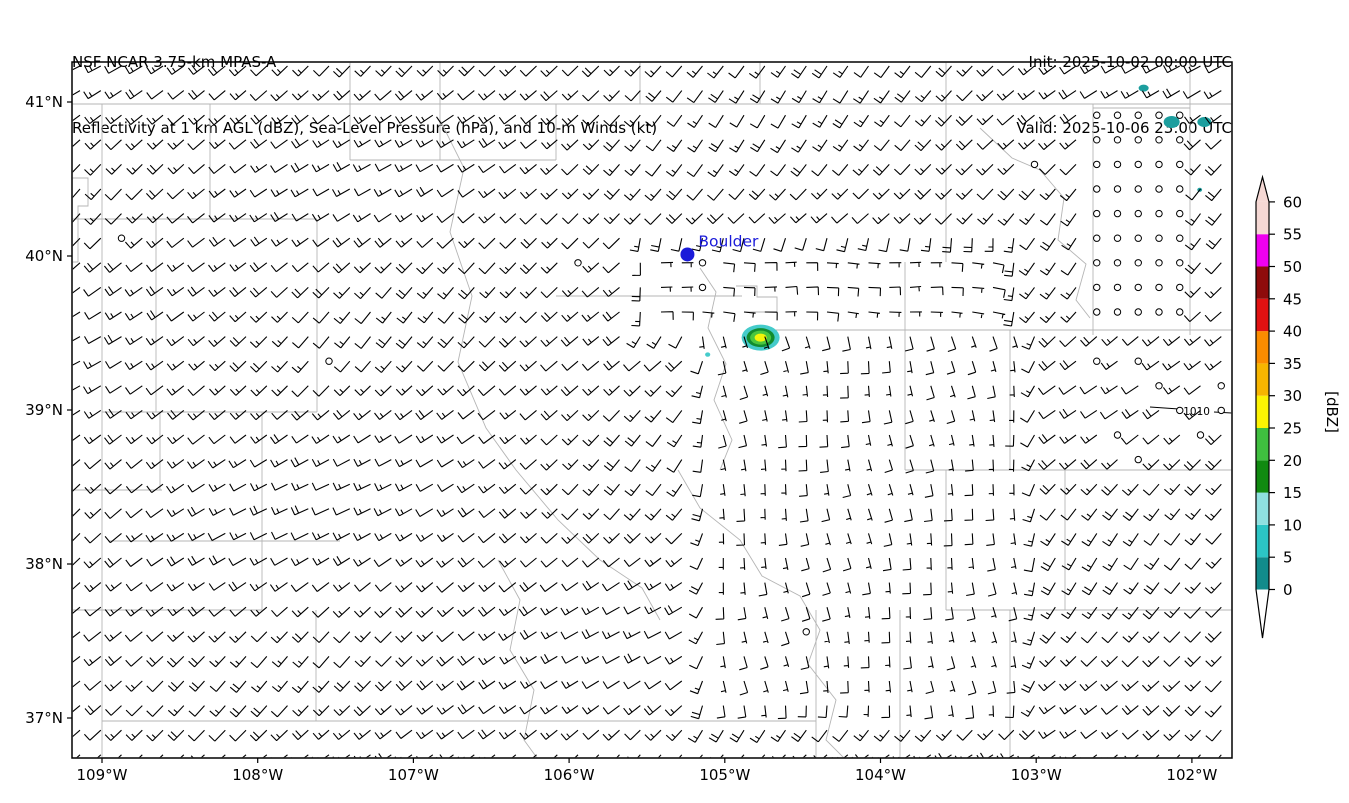 The height and width of the screenshot is (803, 1349). What do you see at coordinates (44, 410) in the screenshot?
I see `y-tick-label: 39°N` at bounding box center [44, 410].